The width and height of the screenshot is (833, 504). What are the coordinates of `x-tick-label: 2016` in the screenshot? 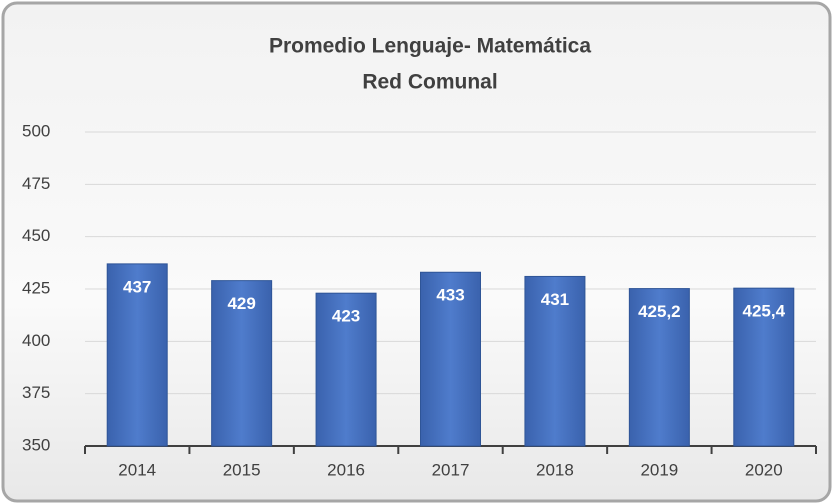 It's located at (346, 469).